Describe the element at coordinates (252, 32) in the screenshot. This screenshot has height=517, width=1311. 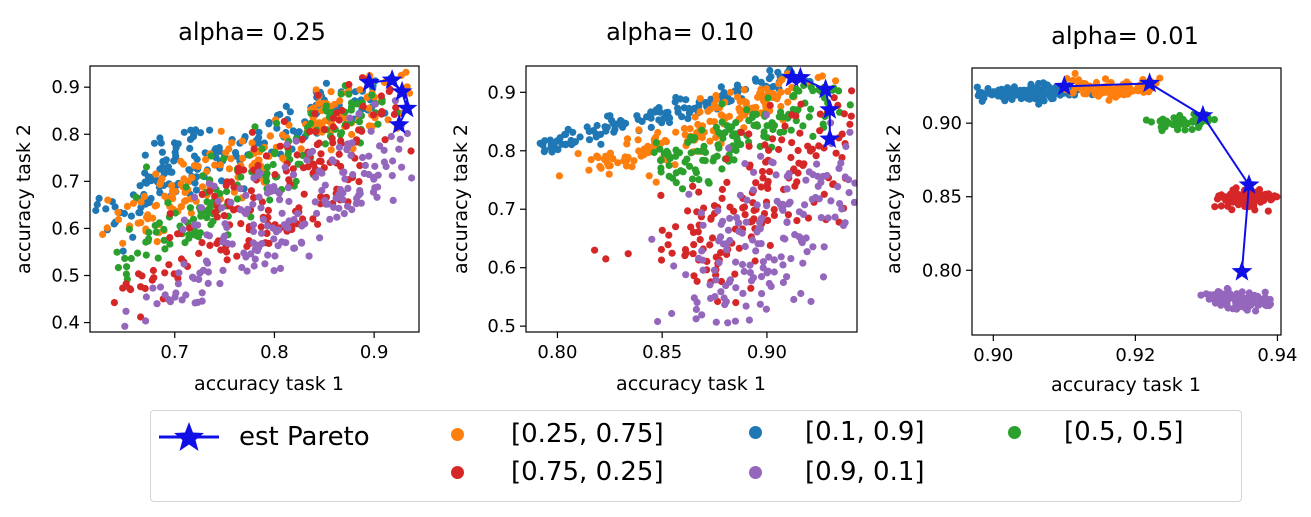
I see `chart-title: alpha= 0.25` at that location.